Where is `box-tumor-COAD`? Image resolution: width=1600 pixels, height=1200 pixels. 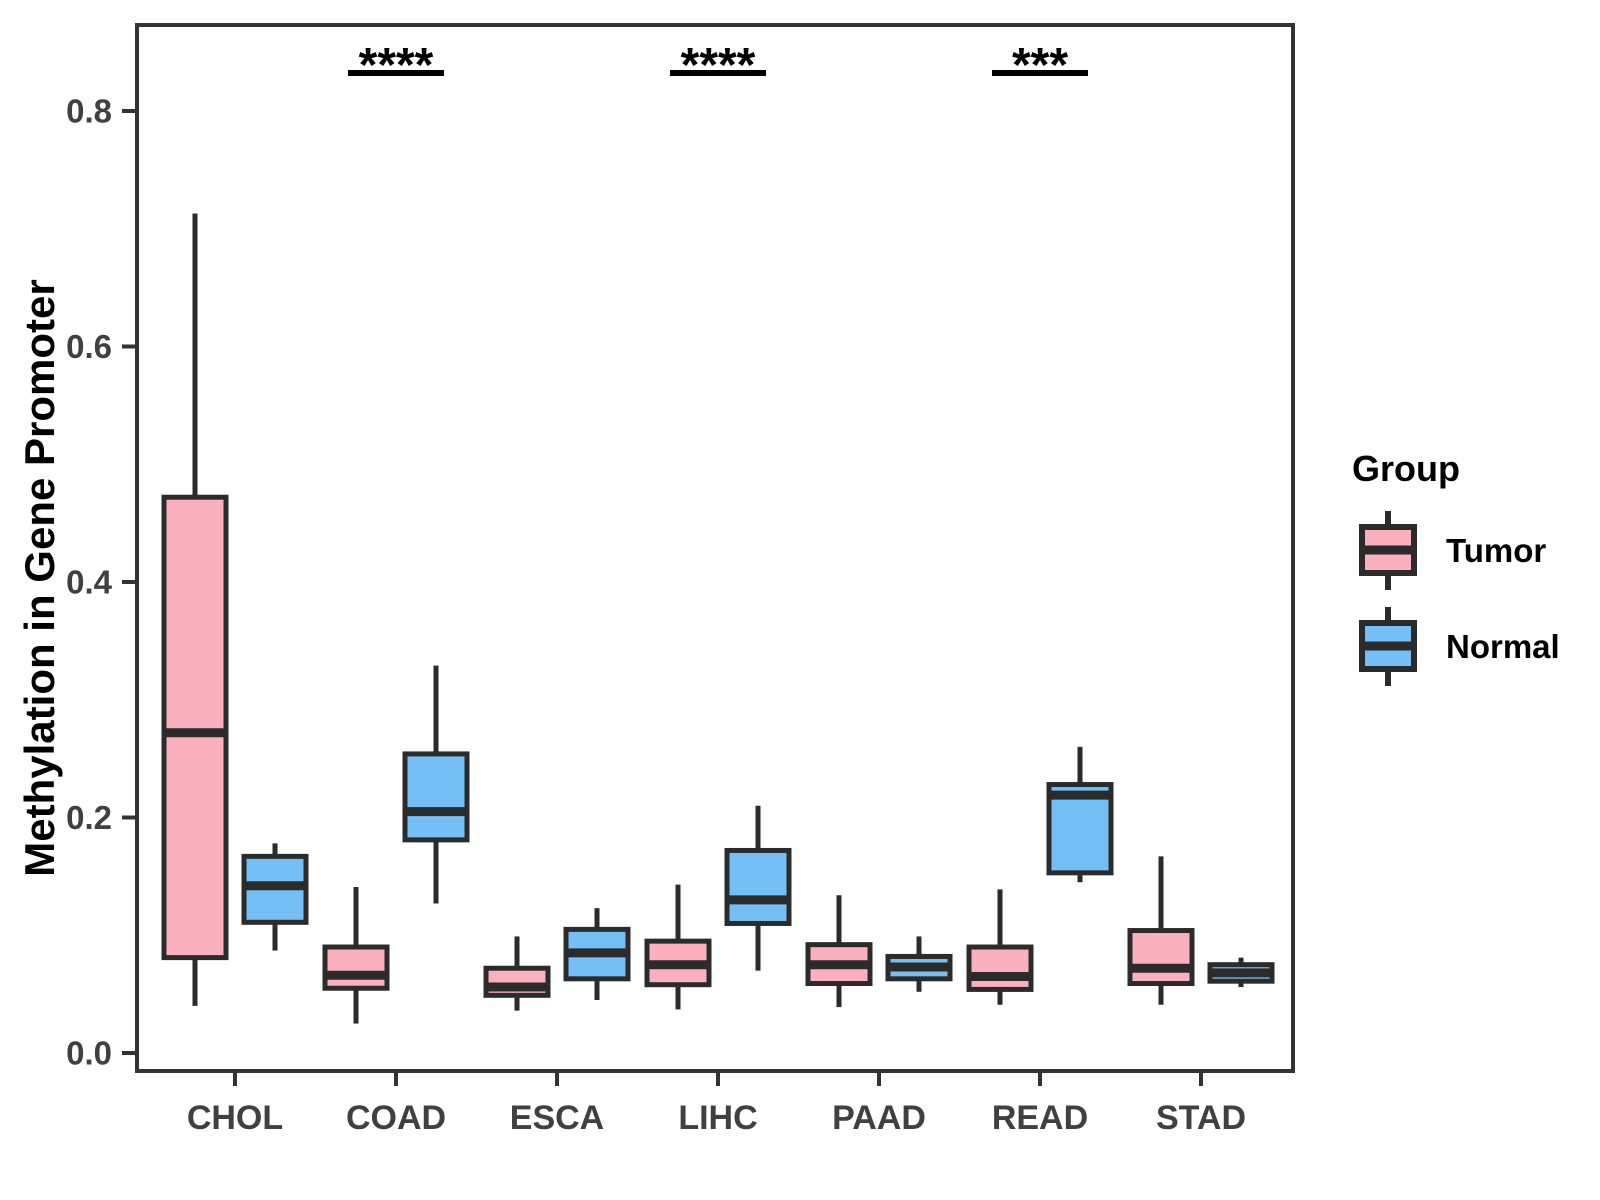 box-tumor-COAD is located at coordinates (356, 955).